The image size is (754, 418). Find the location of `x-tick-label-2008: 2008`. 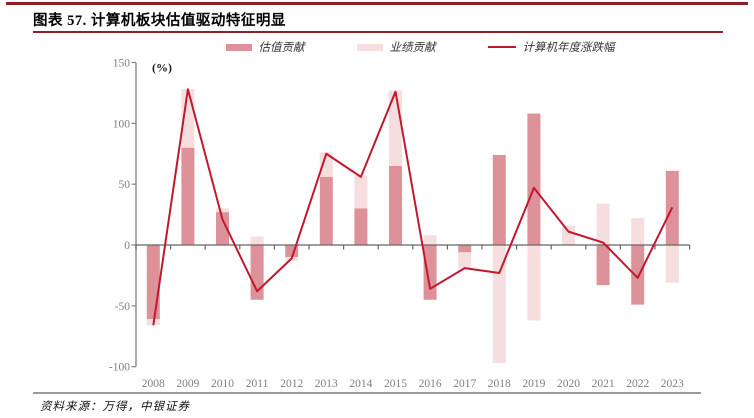

x-tick-label-2008: 2008 is located at coordinates (153, 384).